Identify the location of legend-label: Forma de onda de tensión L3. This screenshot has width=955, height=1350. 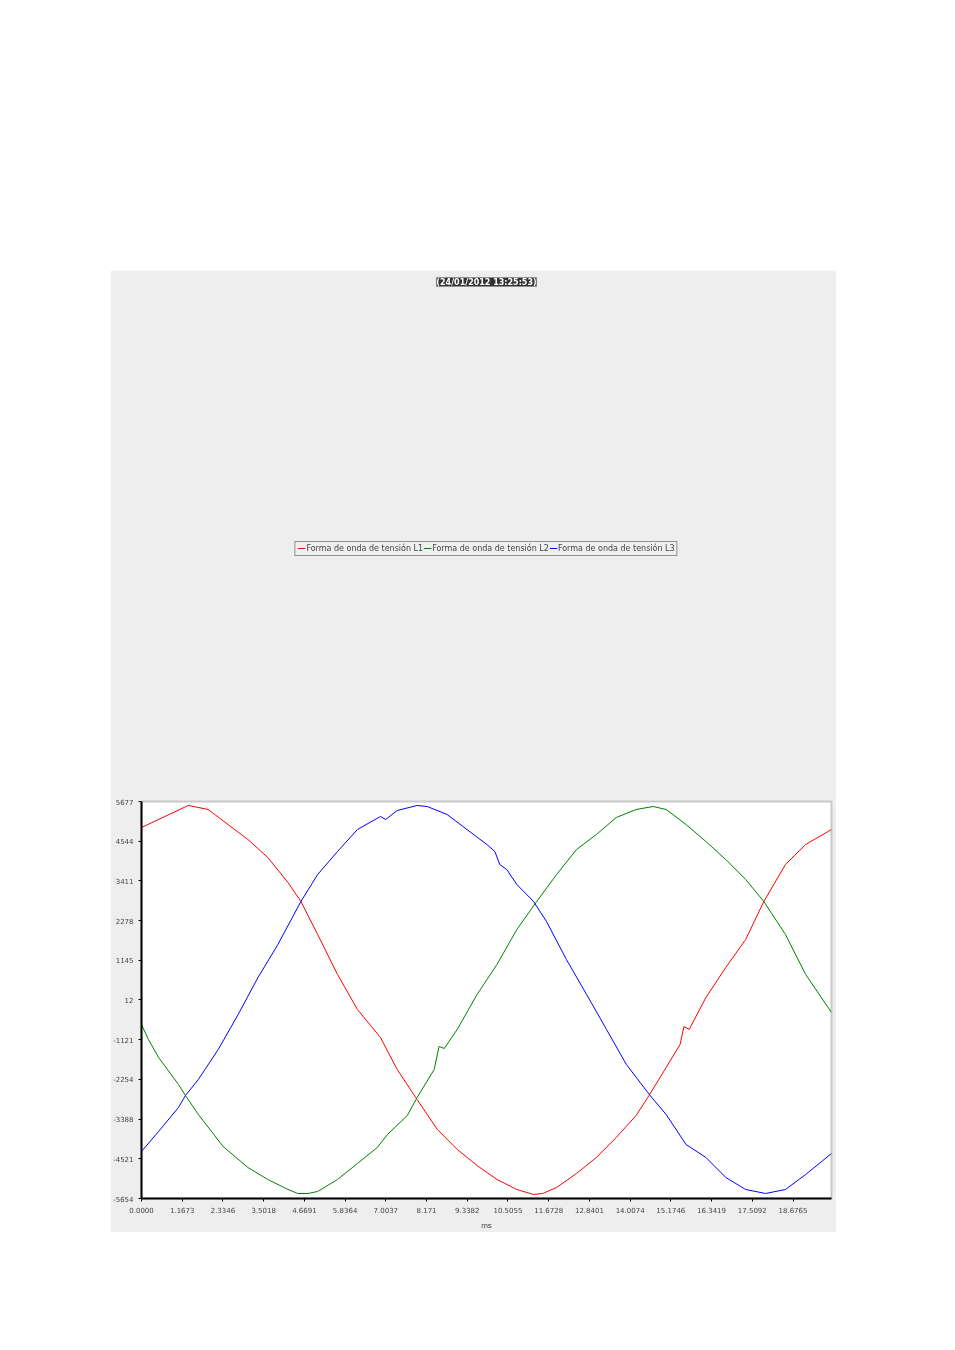
(616, 548).